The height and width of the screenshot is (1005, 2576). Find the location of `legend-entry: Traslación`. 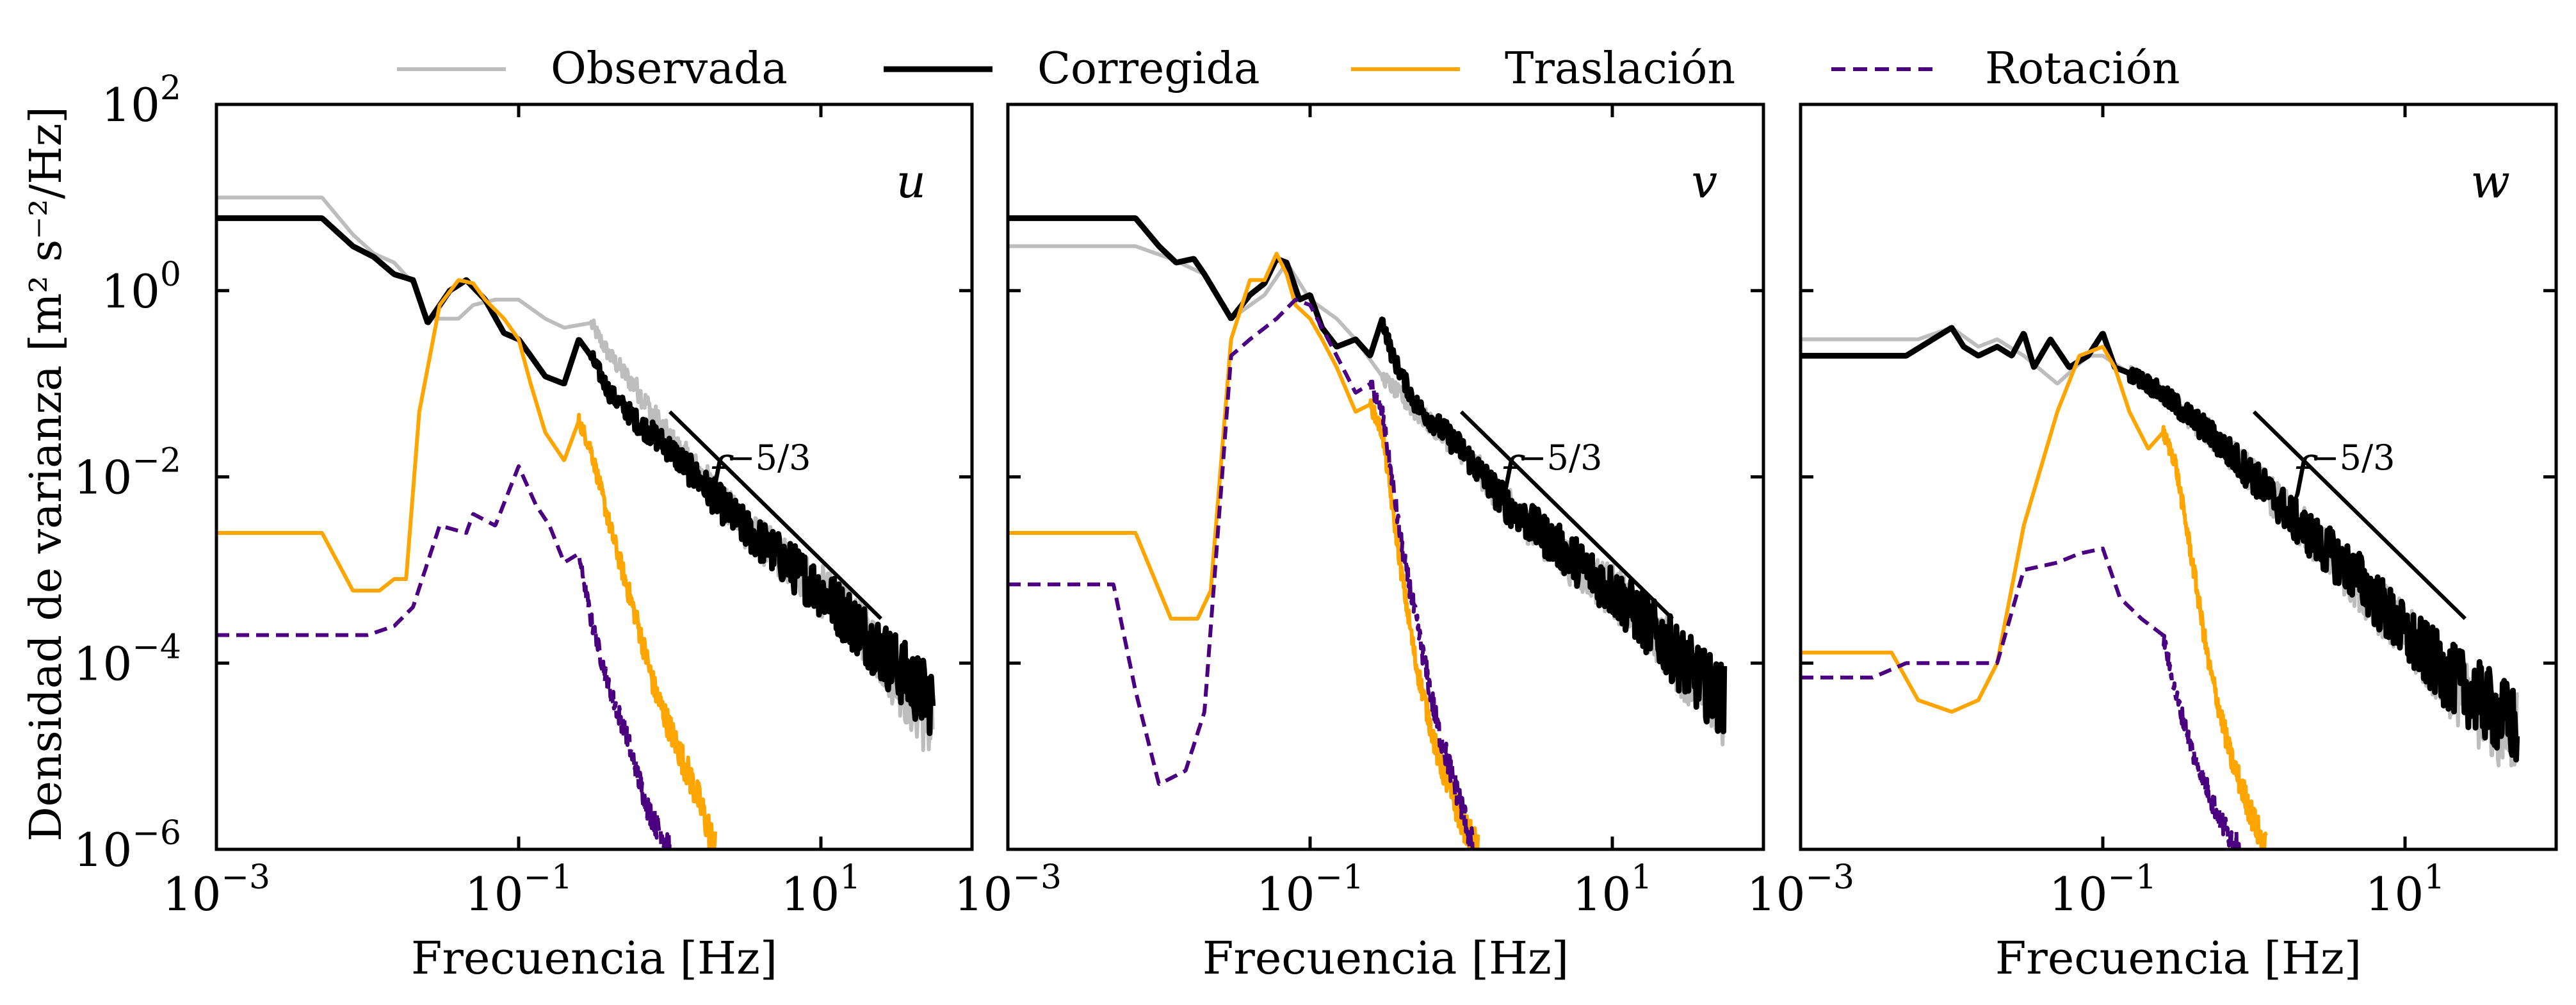

legend-entry: Traslación is located at coordinates (1543, 69).